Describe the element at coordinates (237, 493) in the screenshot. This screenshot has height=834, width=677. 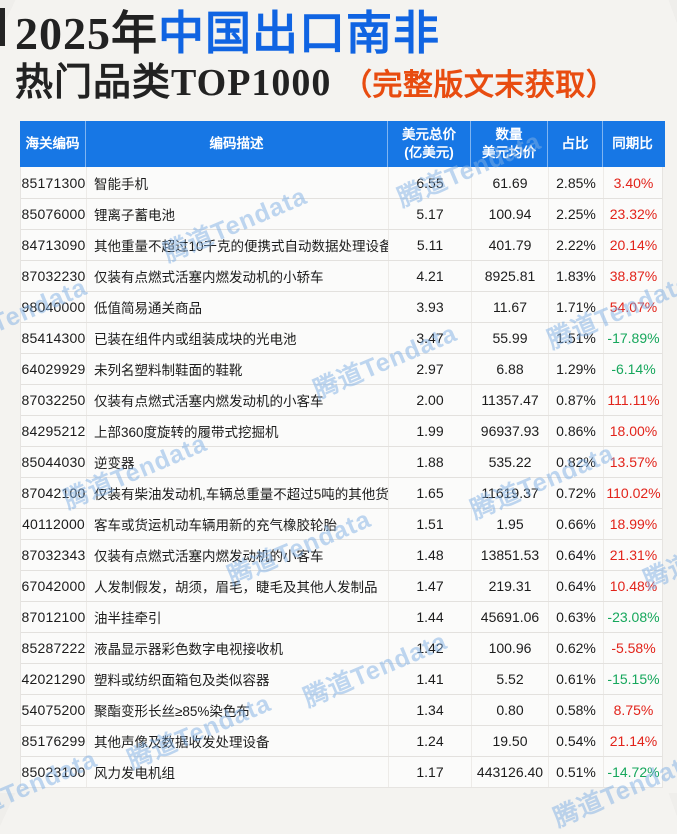
I see `cell-desc: 仅装有柴油发动机,车辆总重量不超过5吨的其他货车` at that location.